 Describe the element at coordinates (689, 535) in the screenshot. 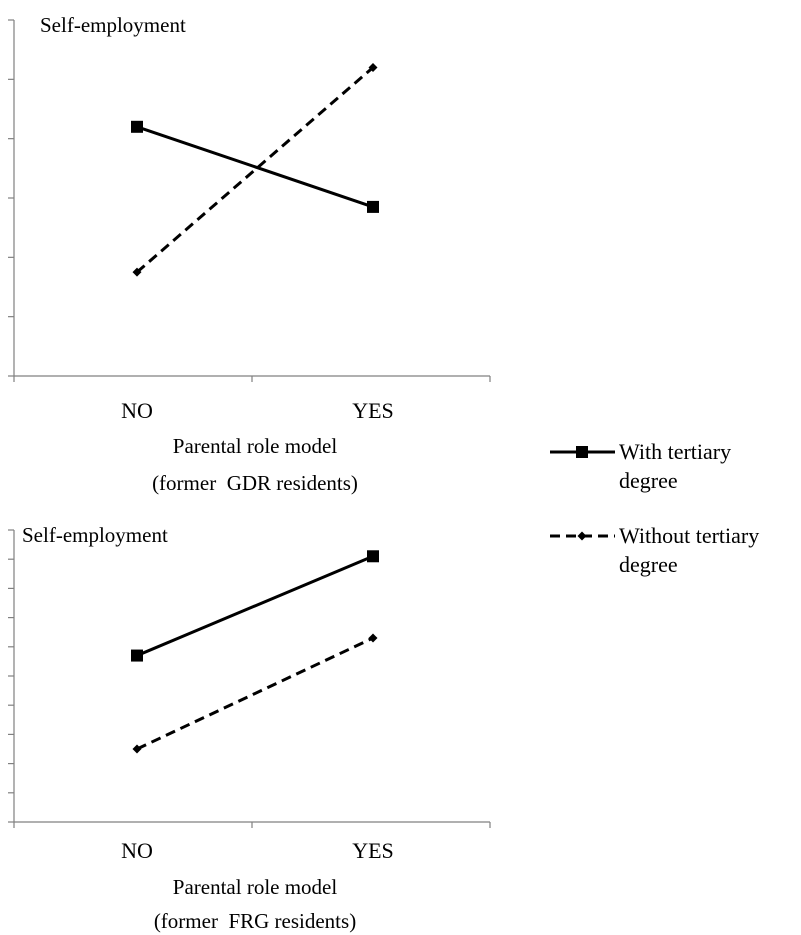

I see `legend-label-line: Without tertiary` at that location.